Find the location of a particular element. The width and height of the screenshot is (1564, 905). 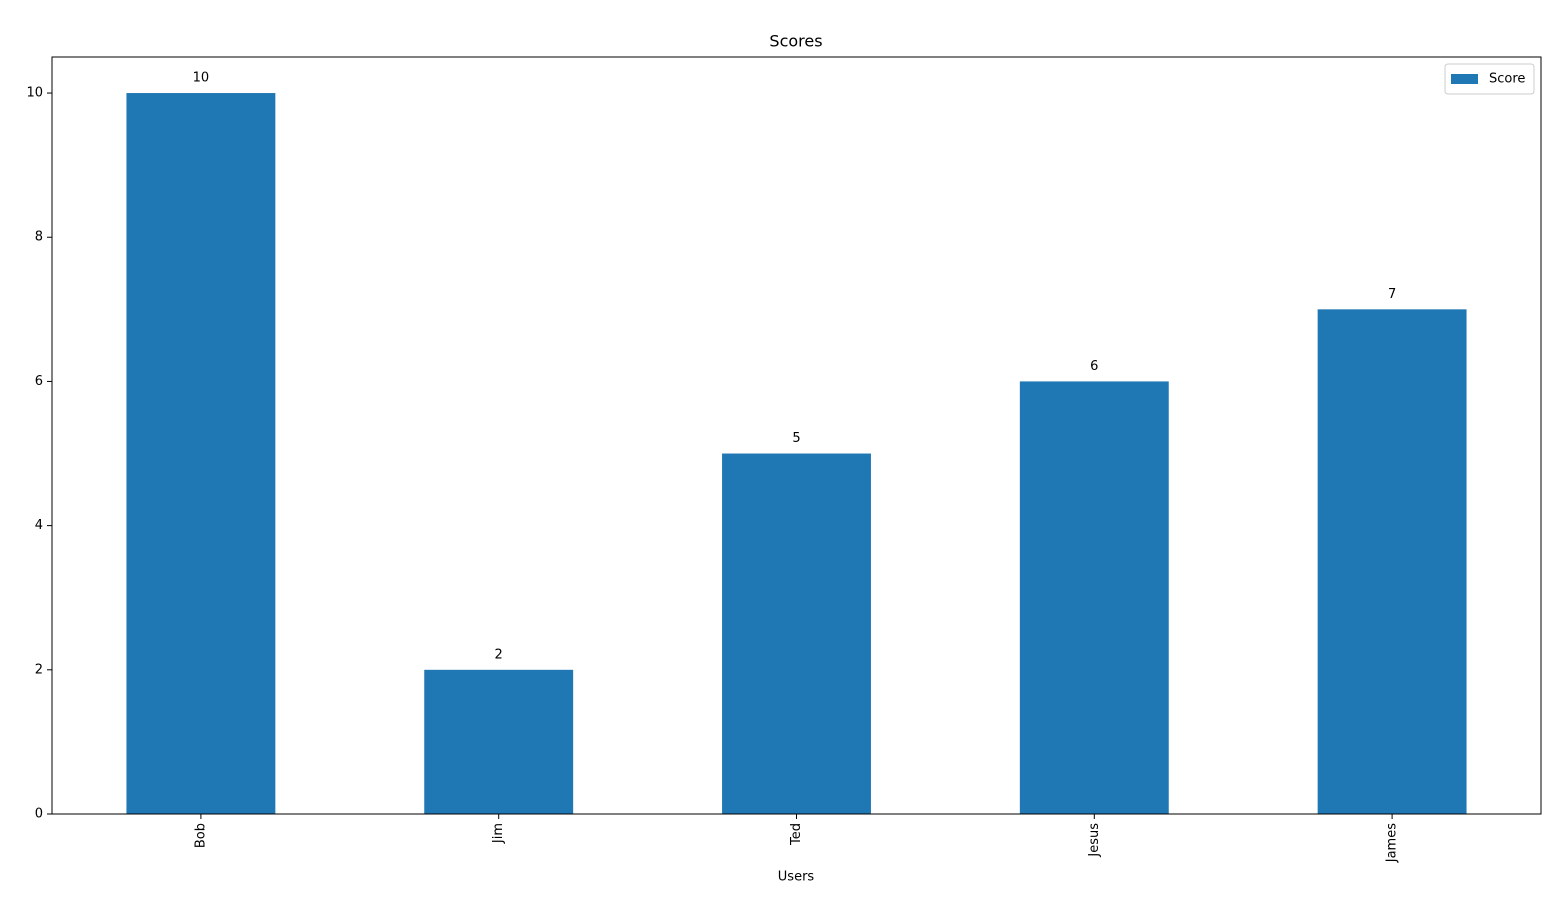

x-tick-label: Jesus is located at coordinates (1094, 840).